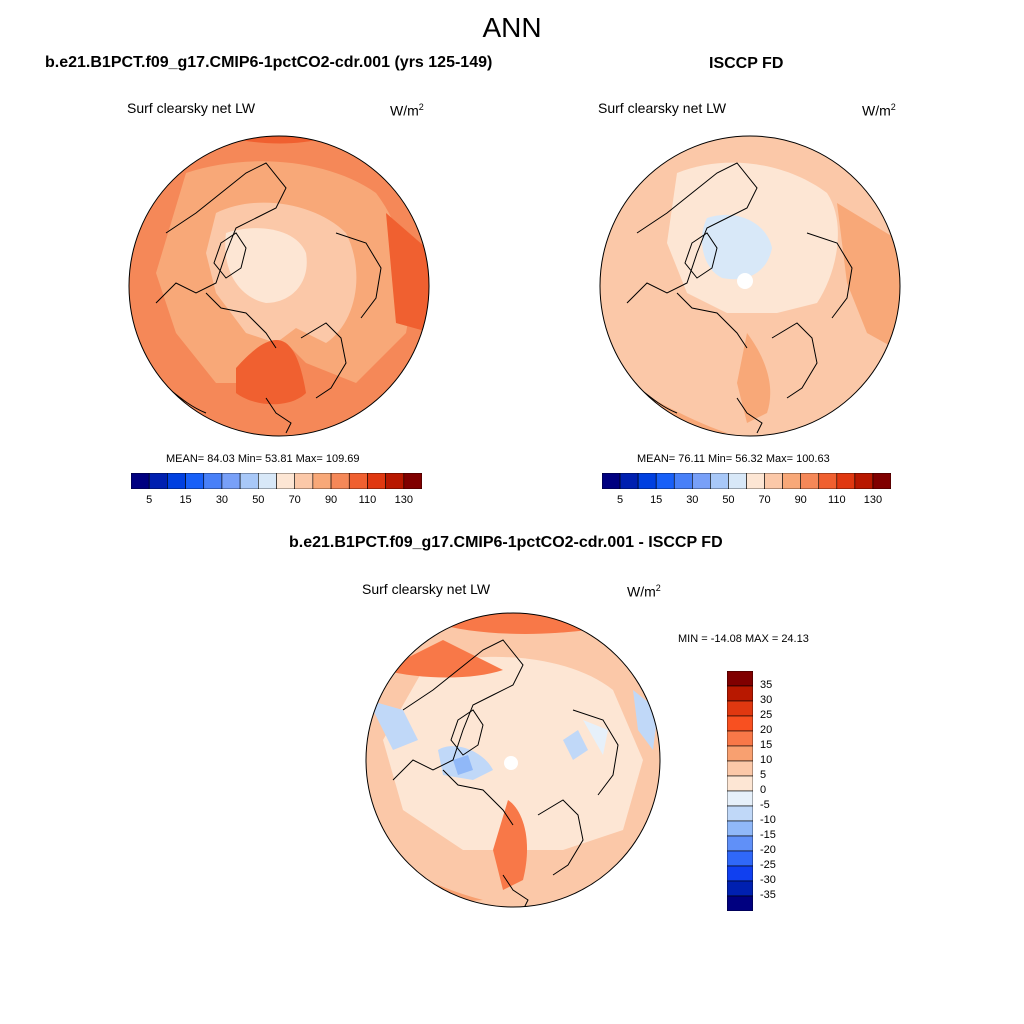 The width and height of the screenshot is (1024, 1024). I want to click on left-colorbar, so click(276, 481).